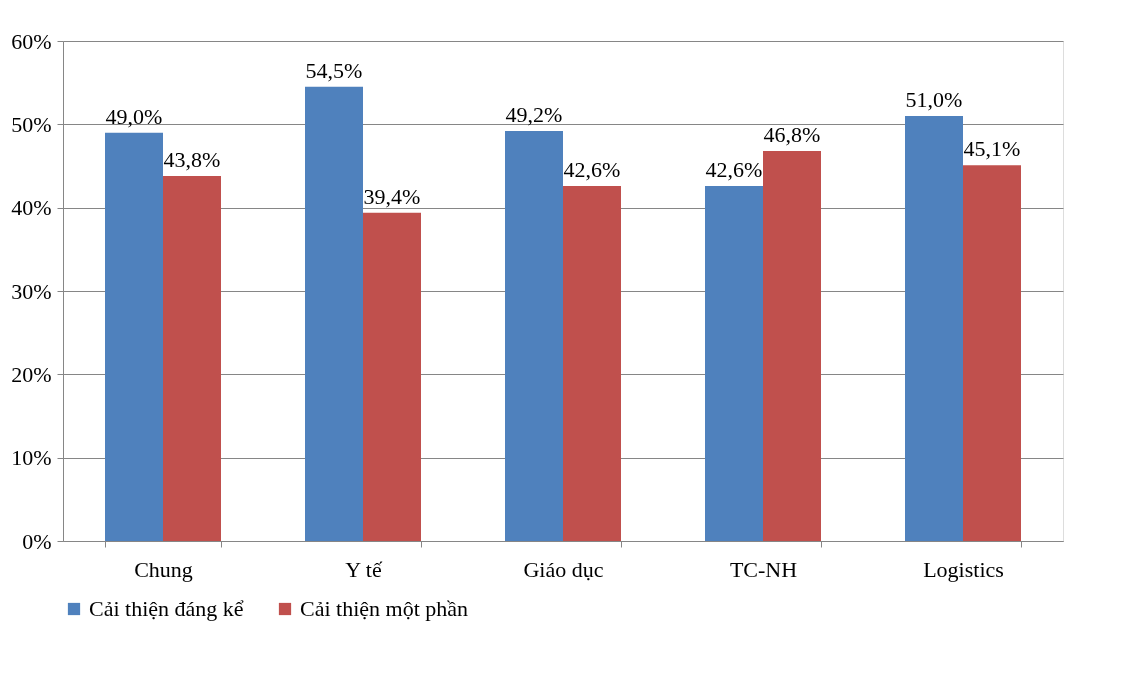 The height and width of the screenshot is (681, 1125). What do you see at coordinates (763, 569) in the screenshot?
I see `x-tick-label: TC-NH` at bounding box center [763, 569].